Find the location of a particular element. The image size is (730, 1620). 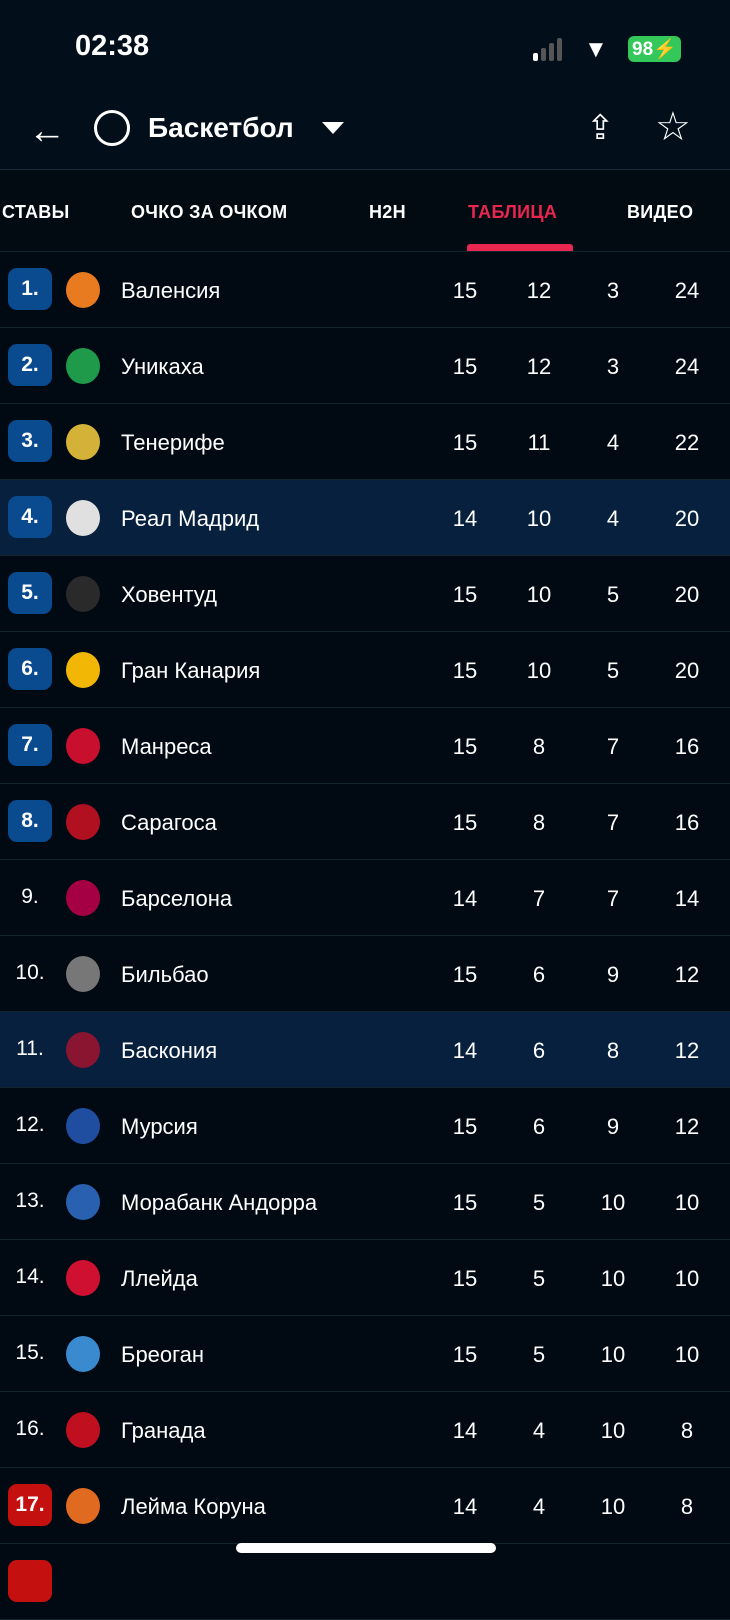

table-row: 12. Мурсия 15 6 9 12 is located at coordinates (365, 1126).